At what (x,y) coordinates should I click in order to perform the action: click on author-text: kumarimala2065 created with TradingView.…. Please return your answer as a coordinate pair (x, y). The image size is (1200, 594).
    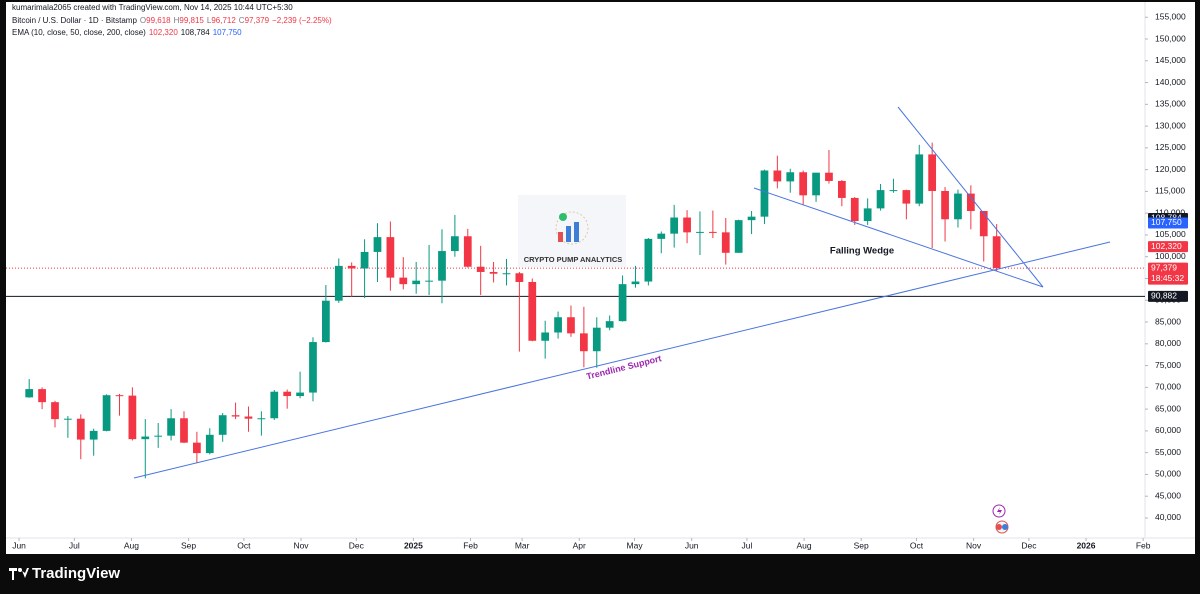
    Looking at the image, I should click on (152, 7).